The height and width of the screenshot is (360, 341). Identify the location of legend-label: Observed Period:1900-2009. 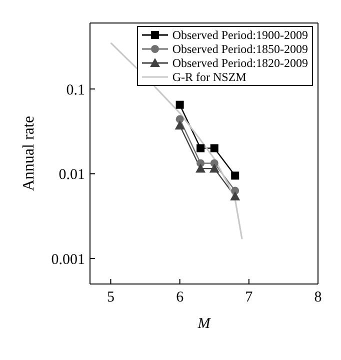
(240, 35).